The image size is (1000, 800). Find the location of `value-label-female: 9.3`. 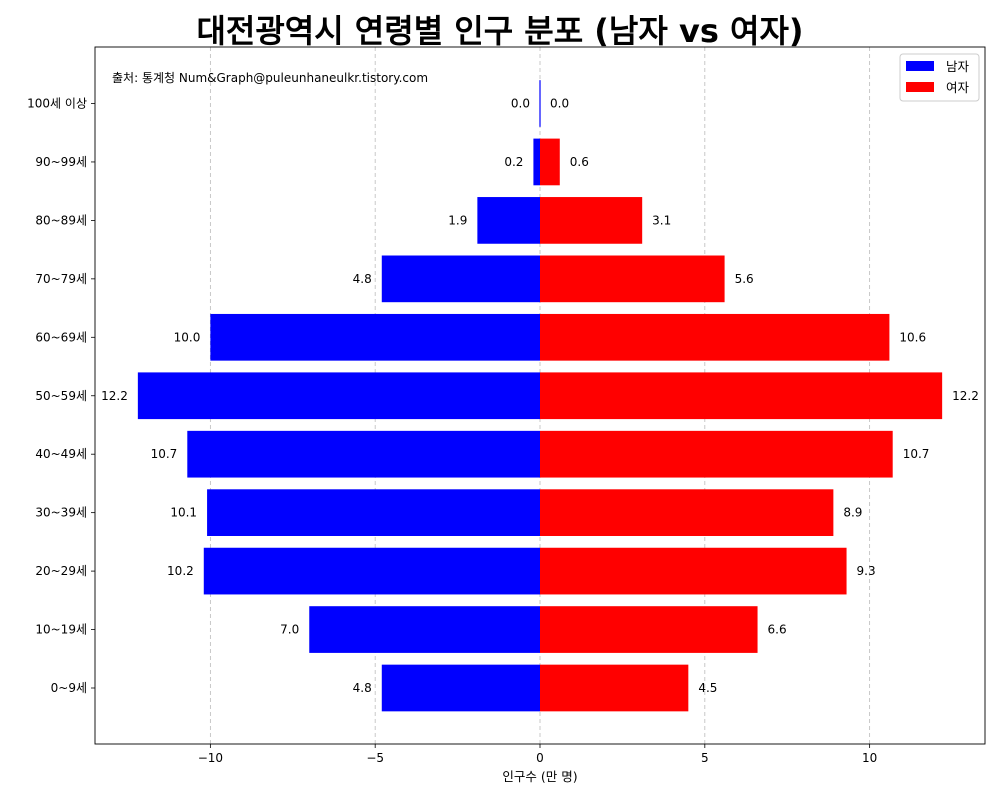

value-label-female: 9.3 is located at coordinates (866, 571).